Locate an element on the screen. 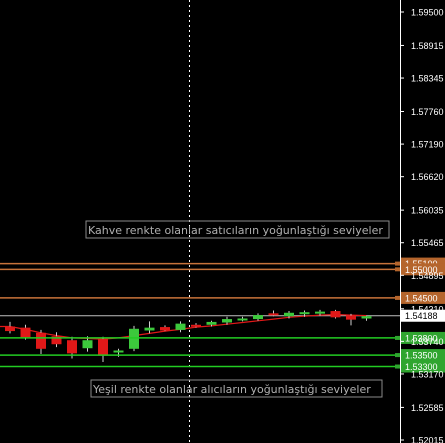  resistance-level-2: 1.54500 is located at coordinates (222, 297).